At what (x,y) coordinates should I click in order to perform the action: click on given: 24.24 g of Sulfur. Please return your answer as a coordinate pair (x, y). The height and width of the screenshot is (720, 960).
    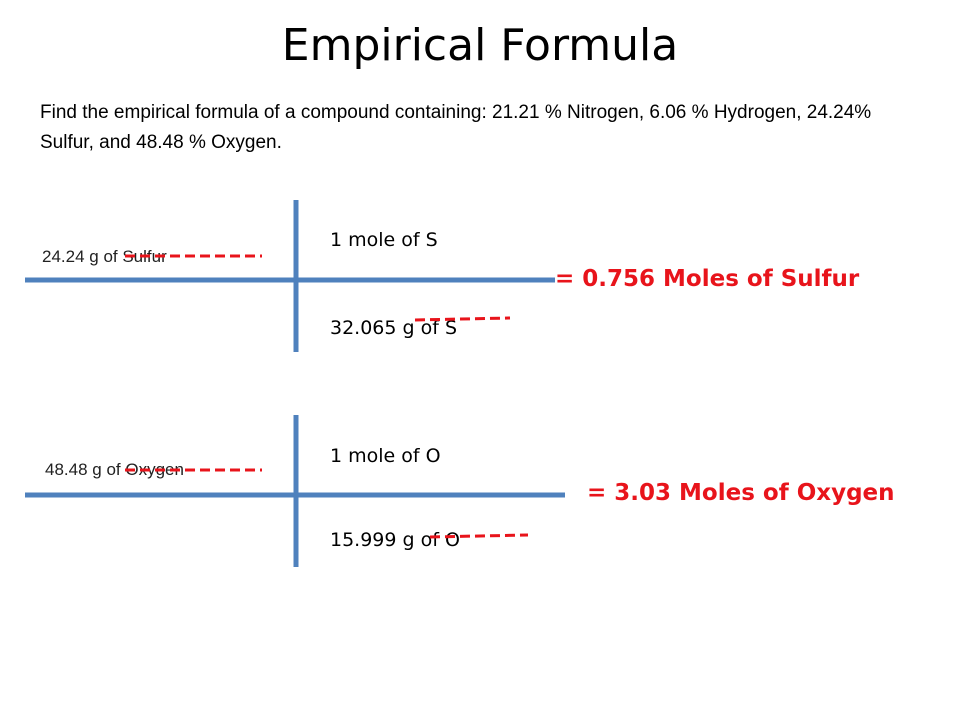
    Looking at the image, I should click on (104, 256).